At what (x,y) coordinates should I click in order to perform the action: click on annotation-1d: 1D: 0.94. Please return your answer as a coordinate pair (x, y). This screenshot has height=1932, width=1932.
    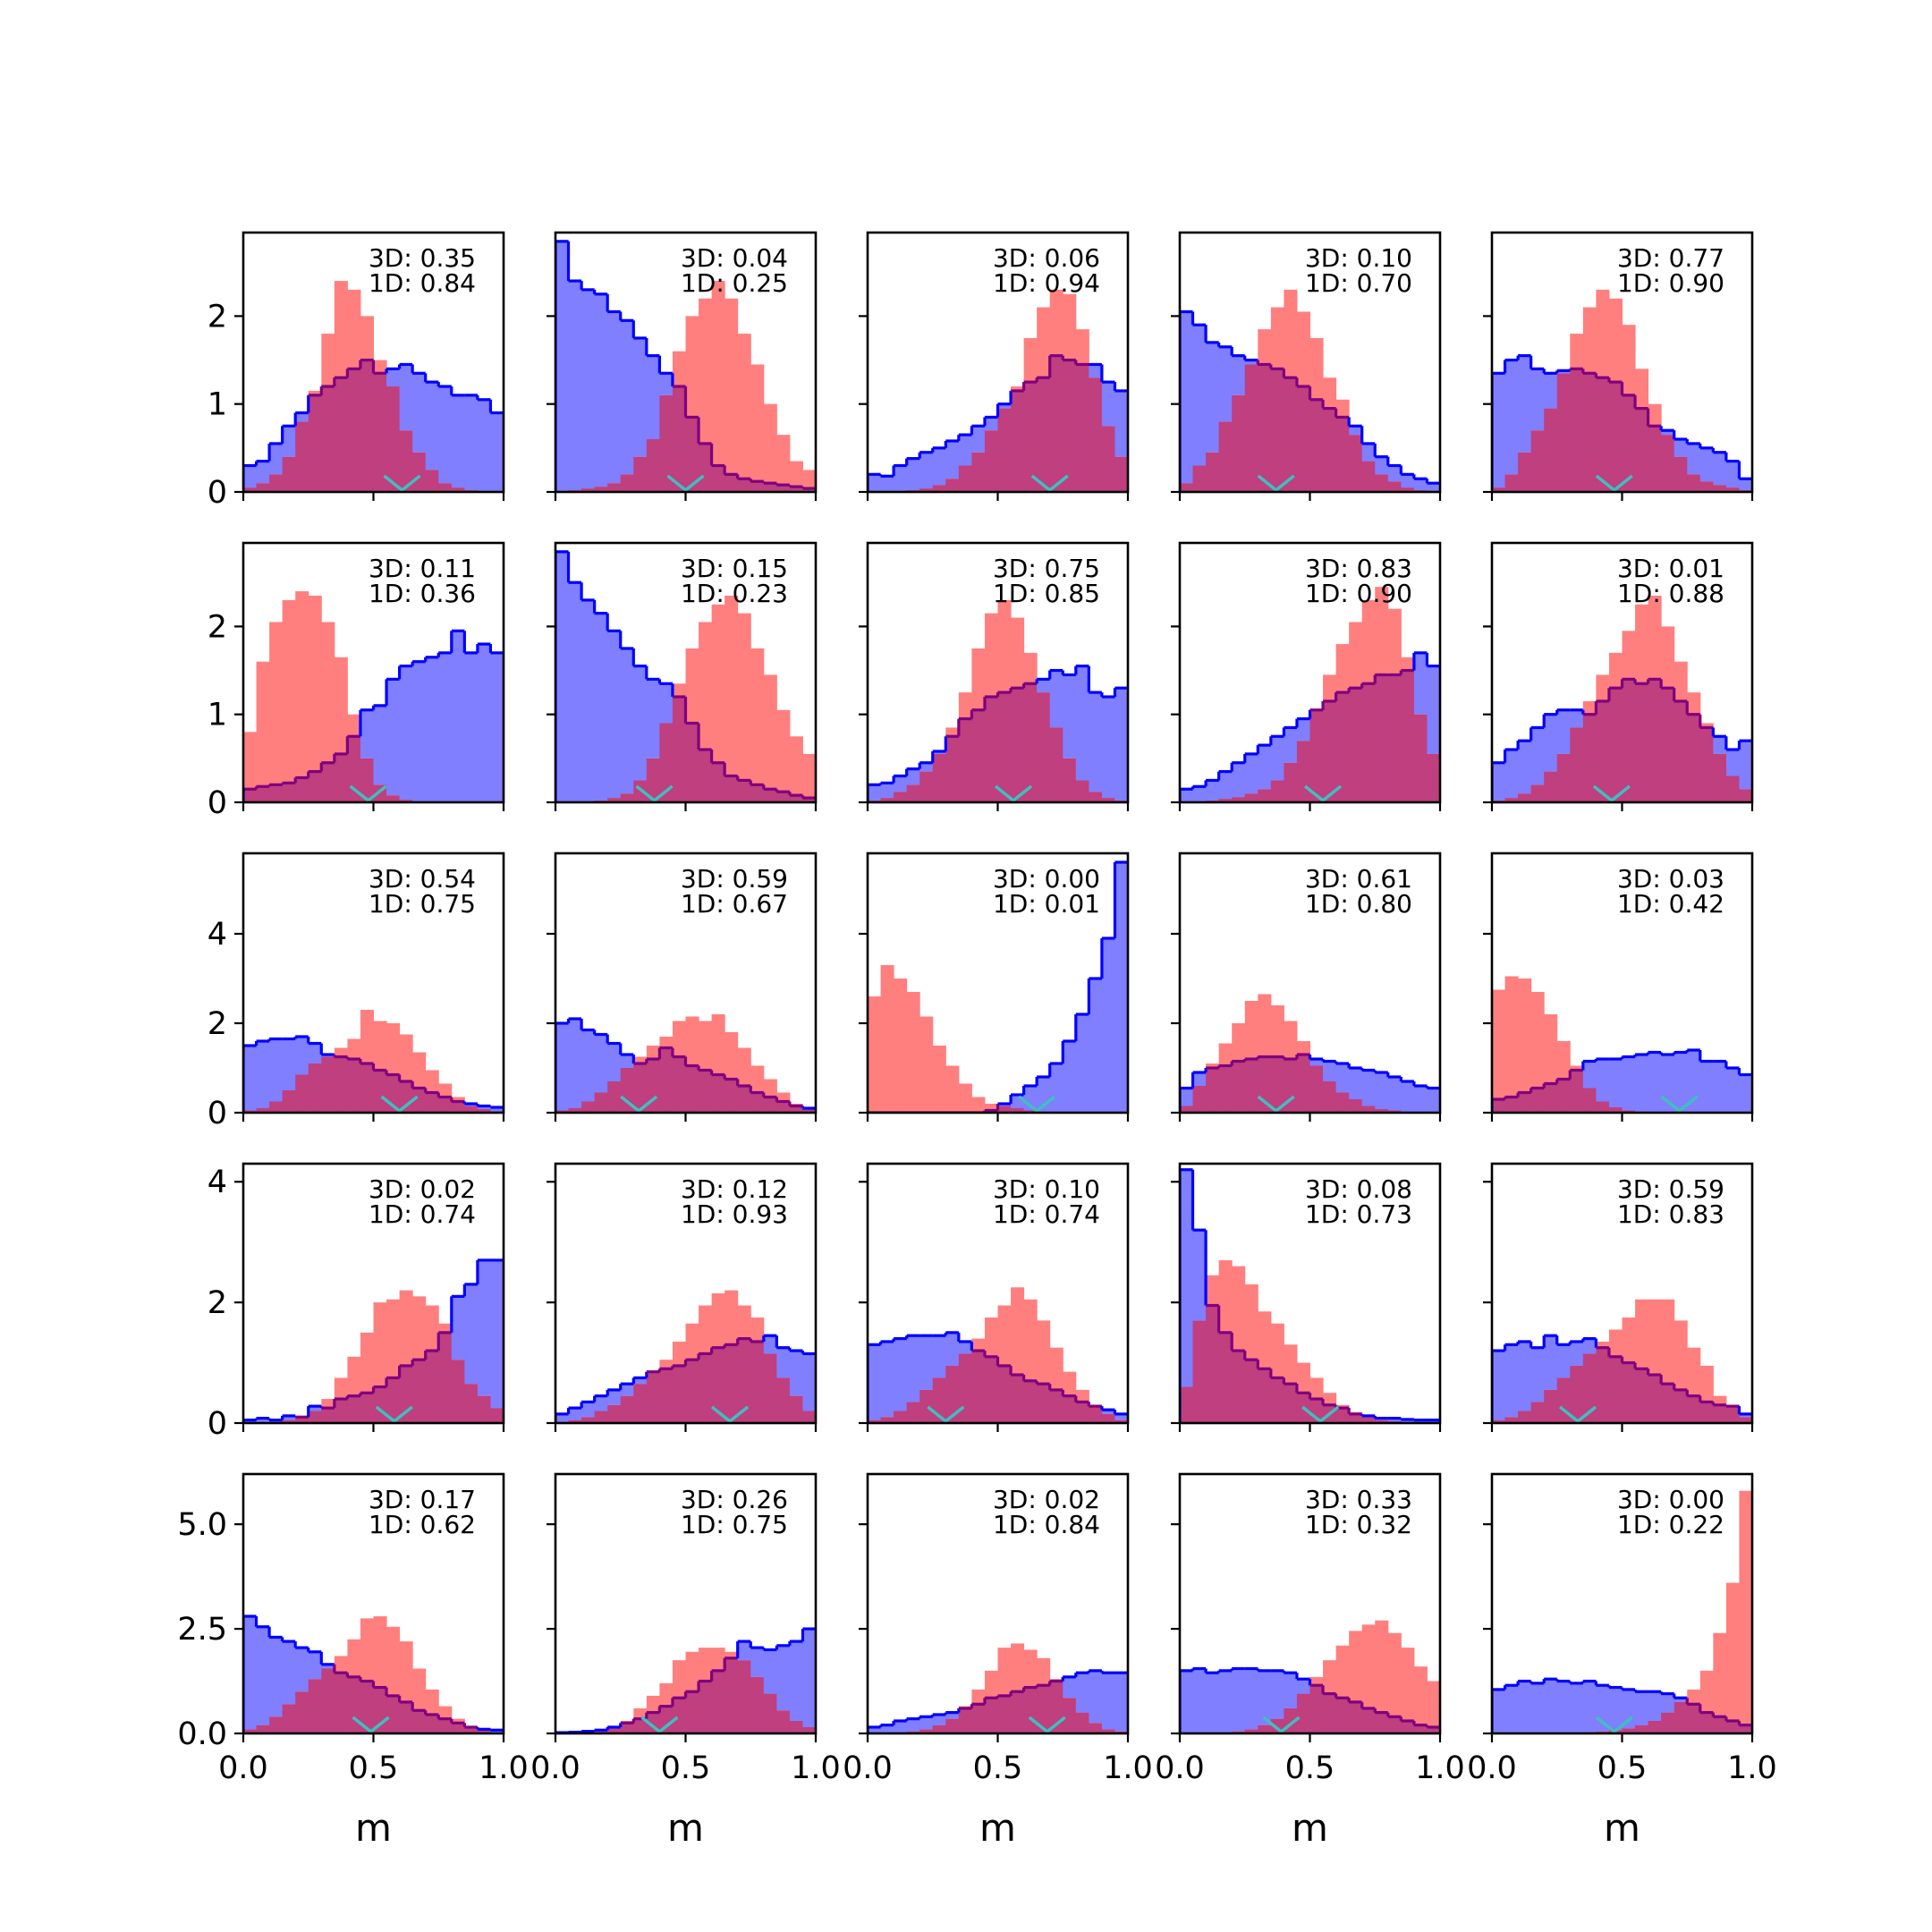
    Looking at the image, I should click on (1046, 283).